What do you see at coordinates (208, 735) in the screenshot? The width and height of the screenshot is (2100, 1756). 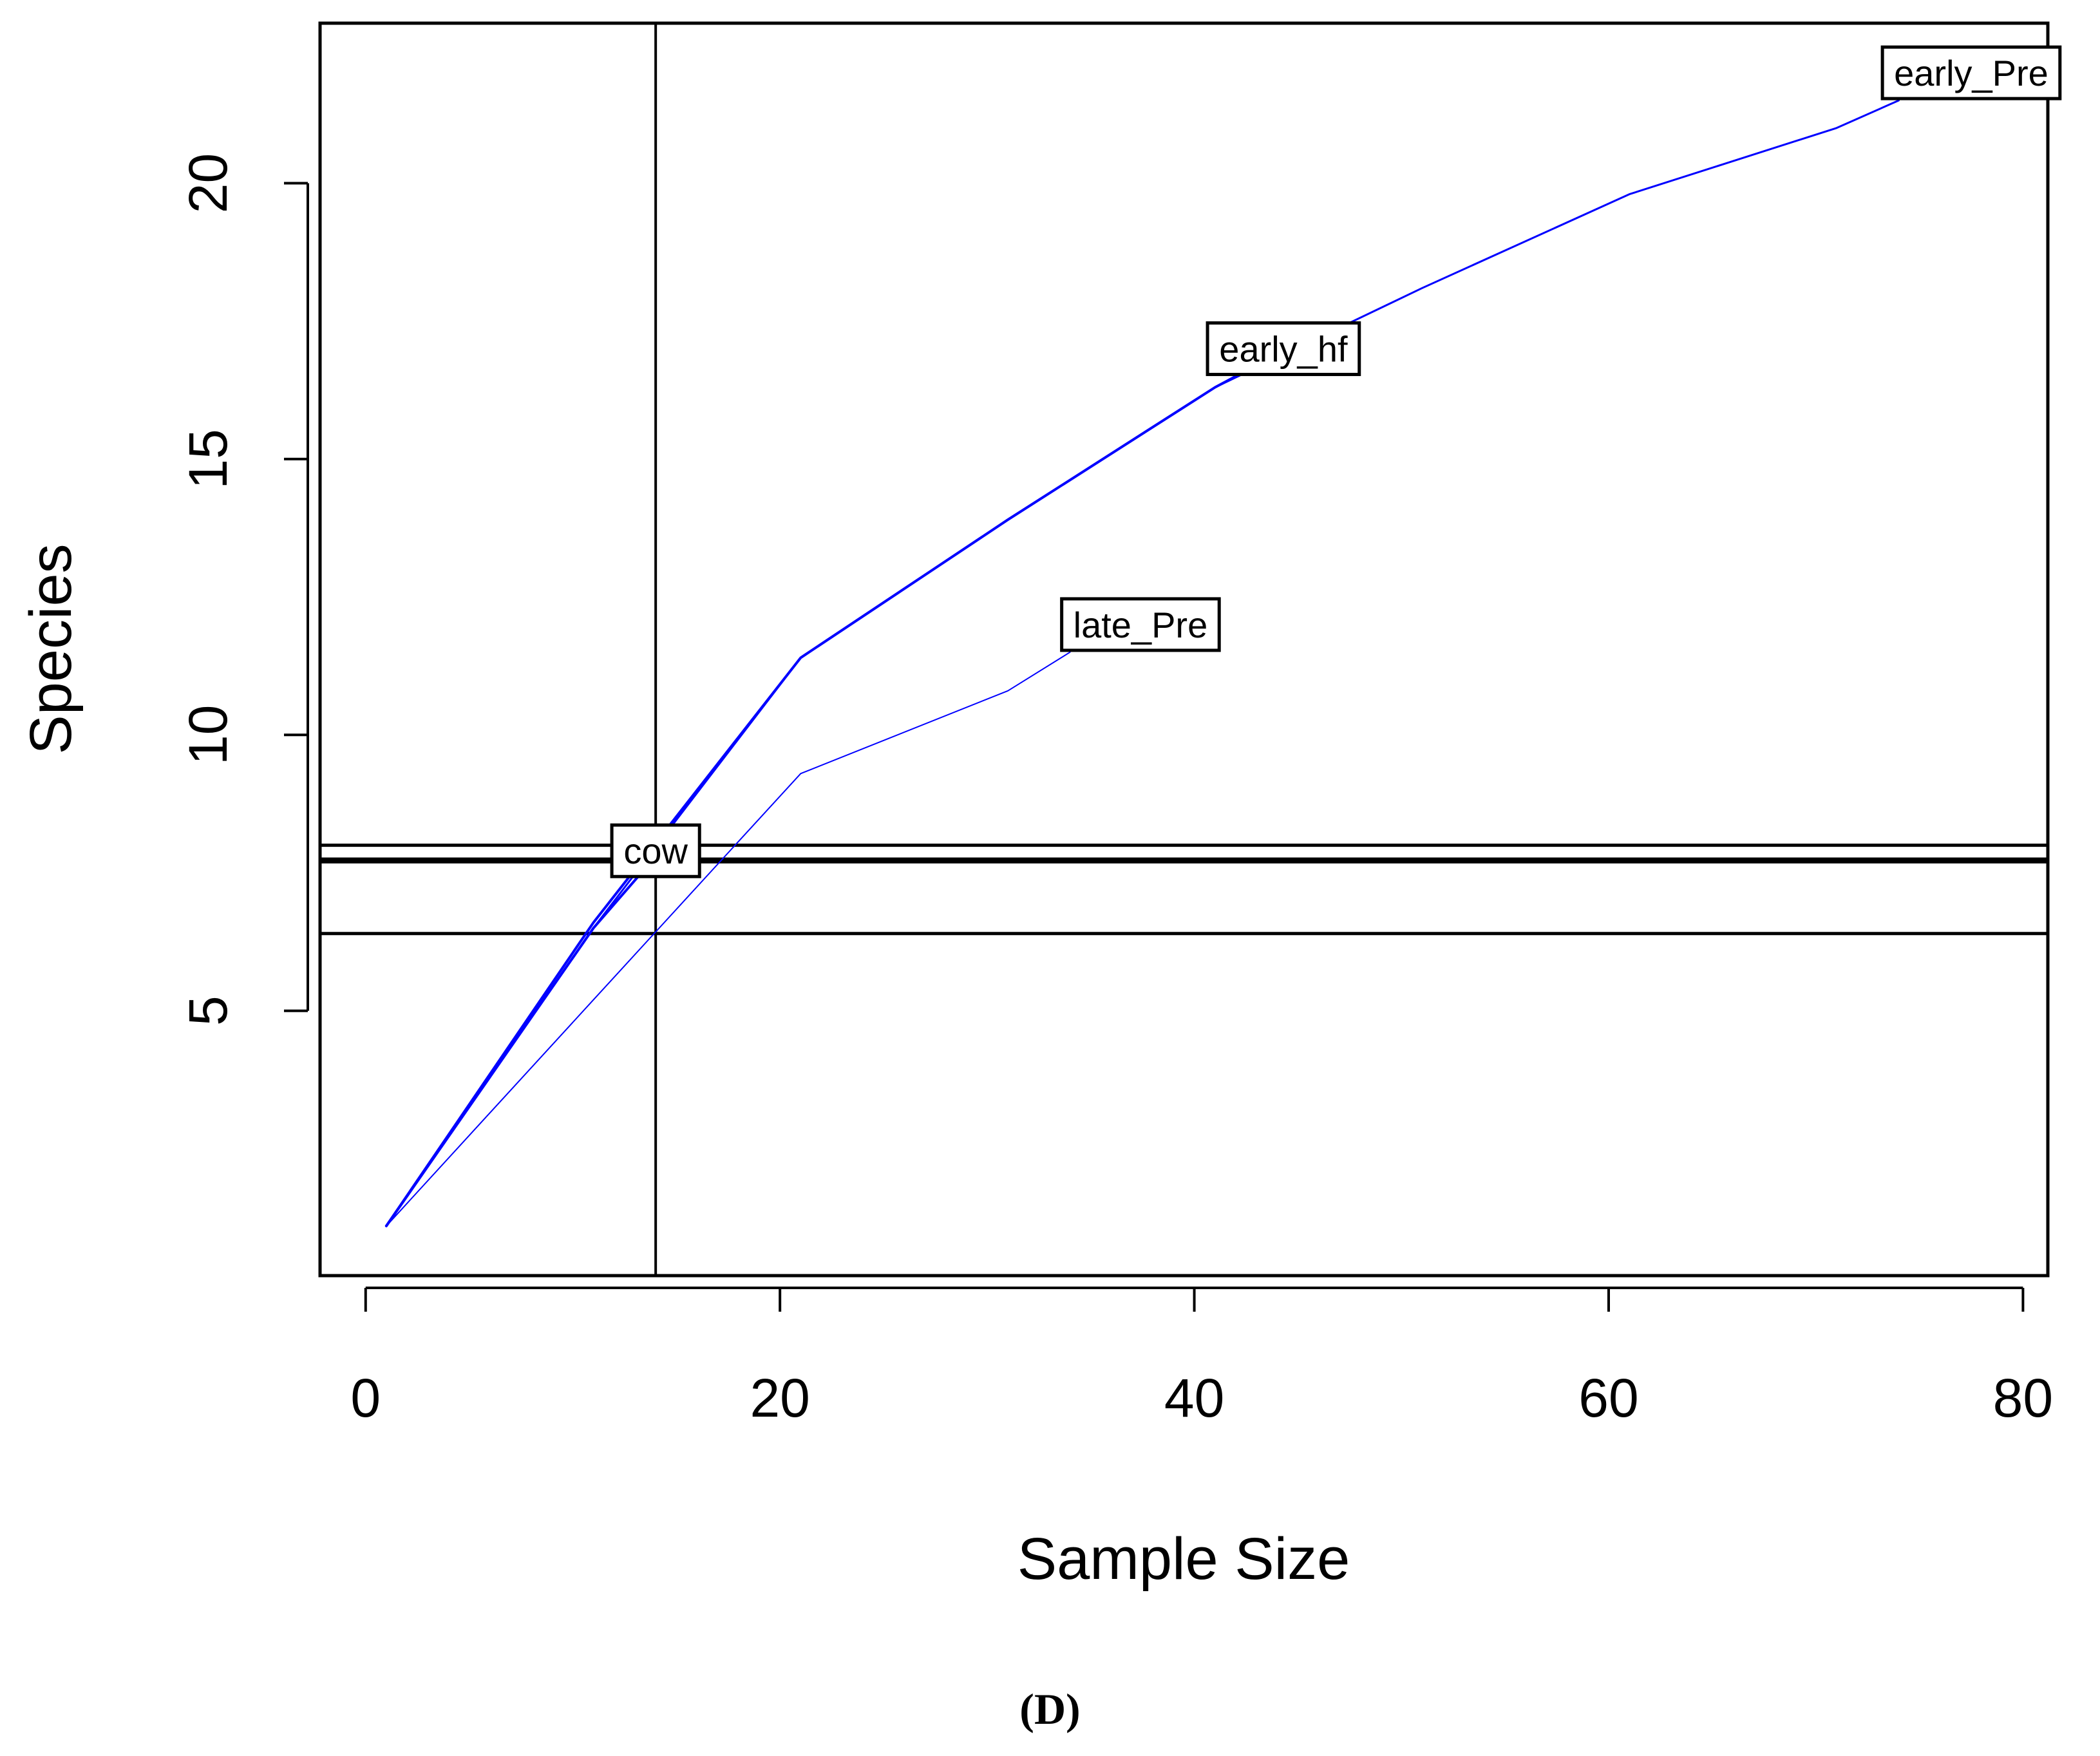 I see `y-tick-label: 10` at bounding box center [208, 735].